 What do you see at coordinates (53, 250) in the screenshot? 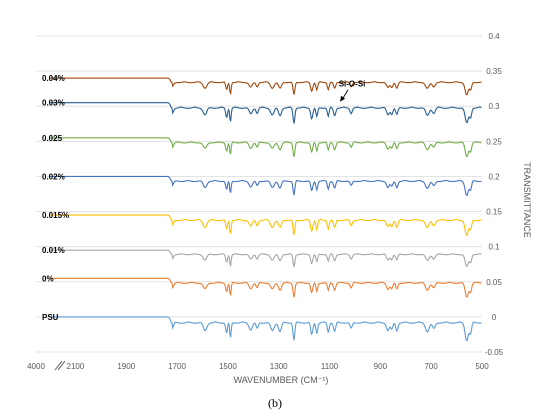
I see `series-label: 0.01%` at bounding box center [53, 250].